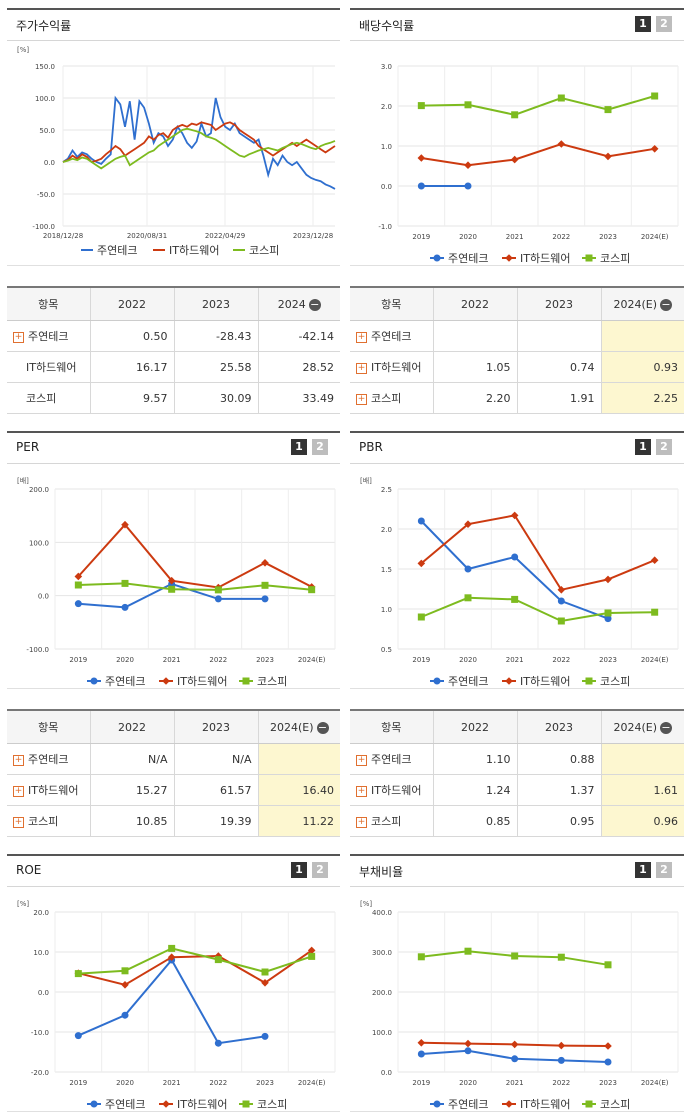  What do you see at coordinates (385, 227) in the screenshot?
I see `y-tick-label: -1.0` at bounding box center [385, 227].